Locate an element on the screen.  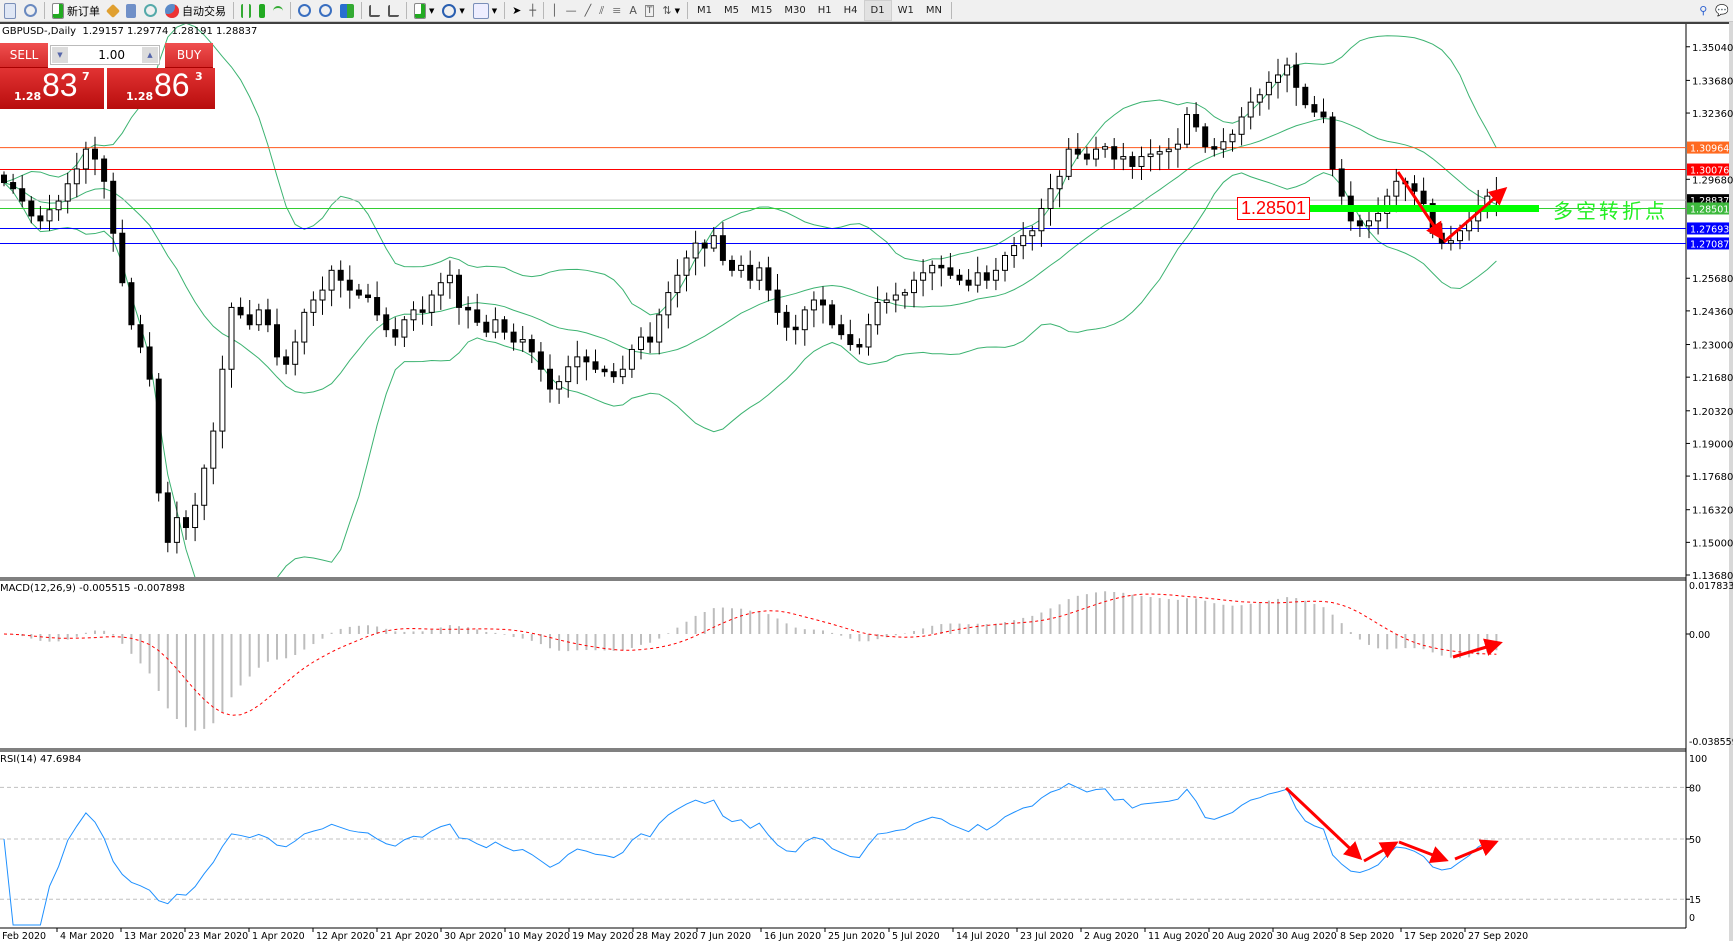
text-button: A is located at coordinates (633, 10).